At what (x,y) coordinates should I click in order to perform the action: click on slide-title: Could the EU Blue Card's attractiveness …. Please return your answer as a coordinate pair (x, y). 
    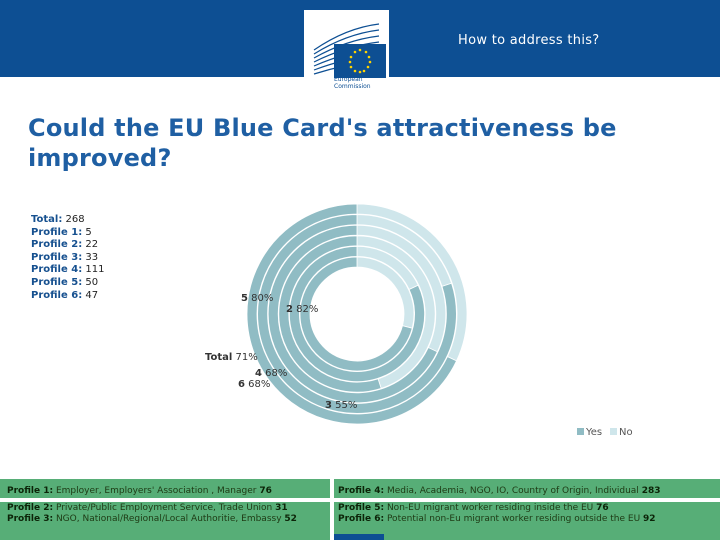
    Looking at the image, I should click on (322, 143).